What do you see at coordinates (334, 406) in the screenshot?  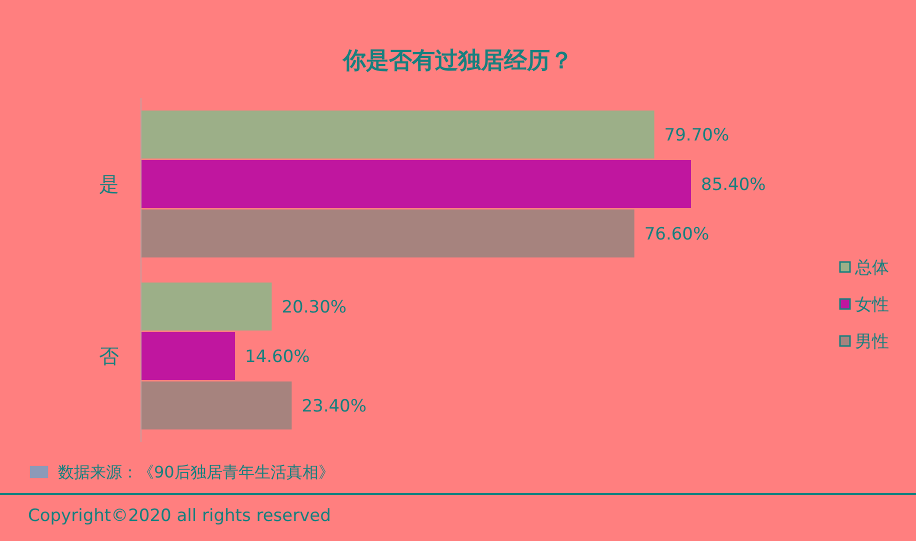 I see `data-label: 23.40%` at bounding box center [334, 406].